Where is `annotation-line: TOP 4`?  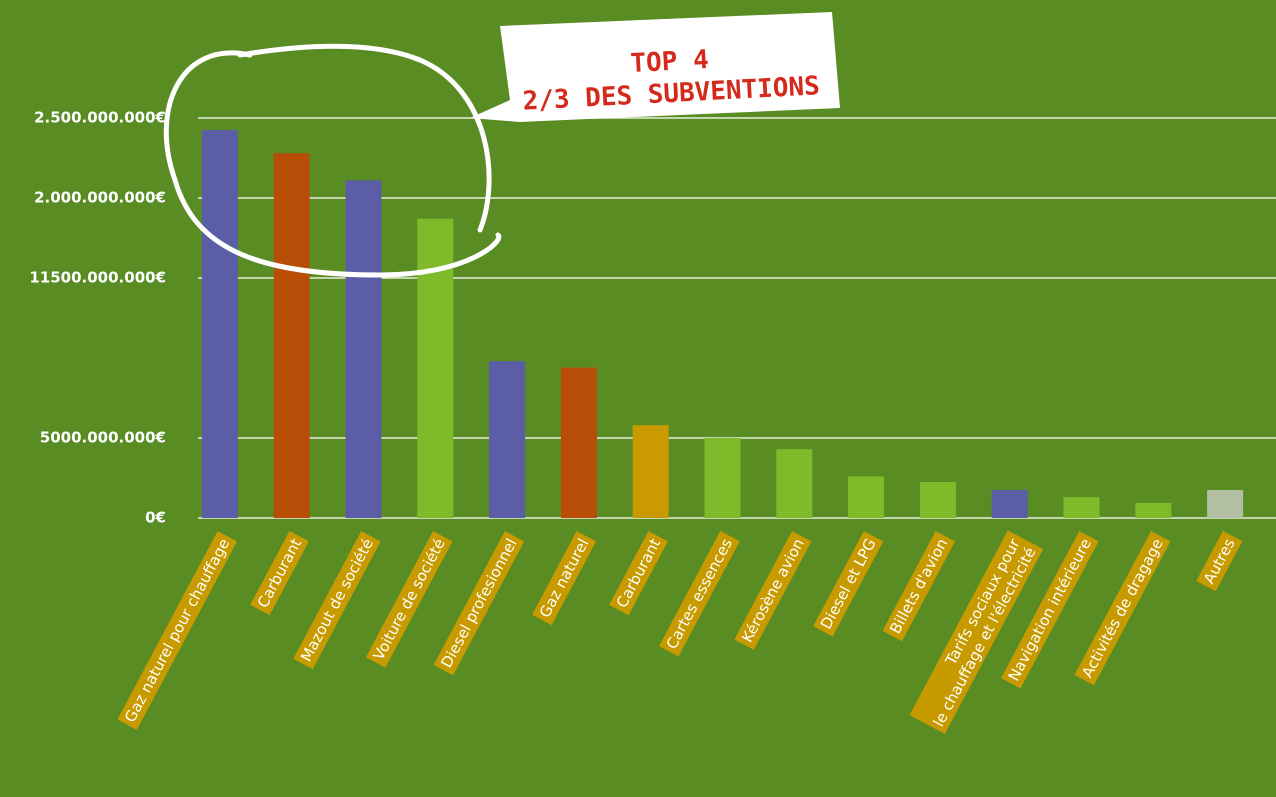 annotation-line: TOP 4 is located at coordinates (670, 61).